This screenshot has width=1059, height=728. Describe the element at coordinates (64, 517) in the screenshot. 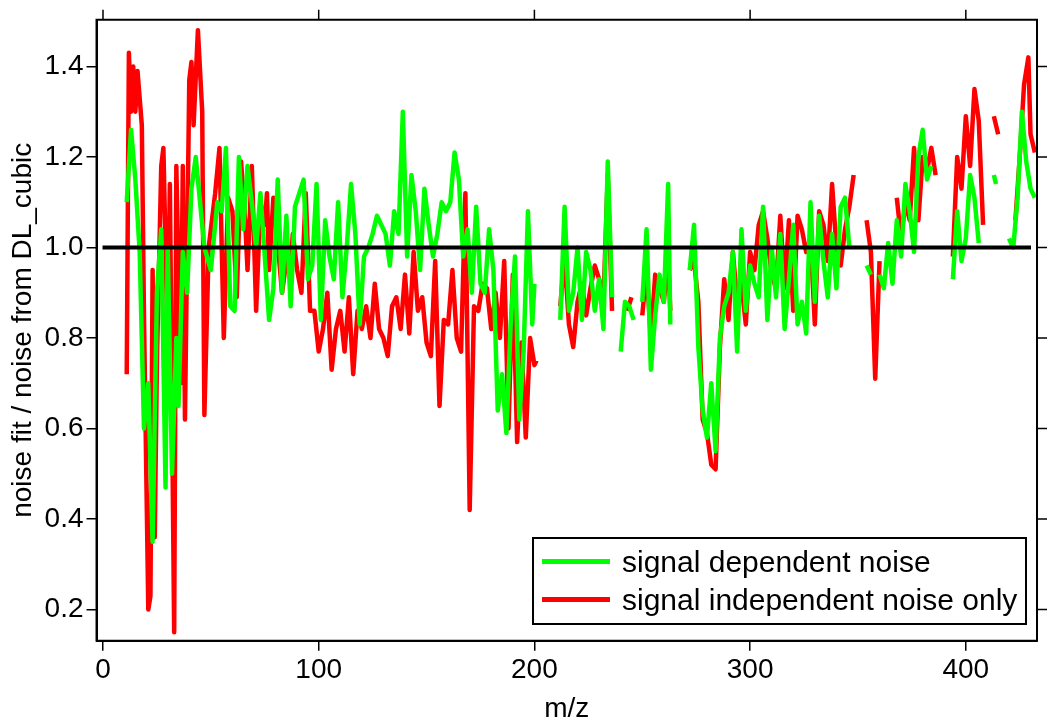

I see `y-tick-label: 0.4` at that location.